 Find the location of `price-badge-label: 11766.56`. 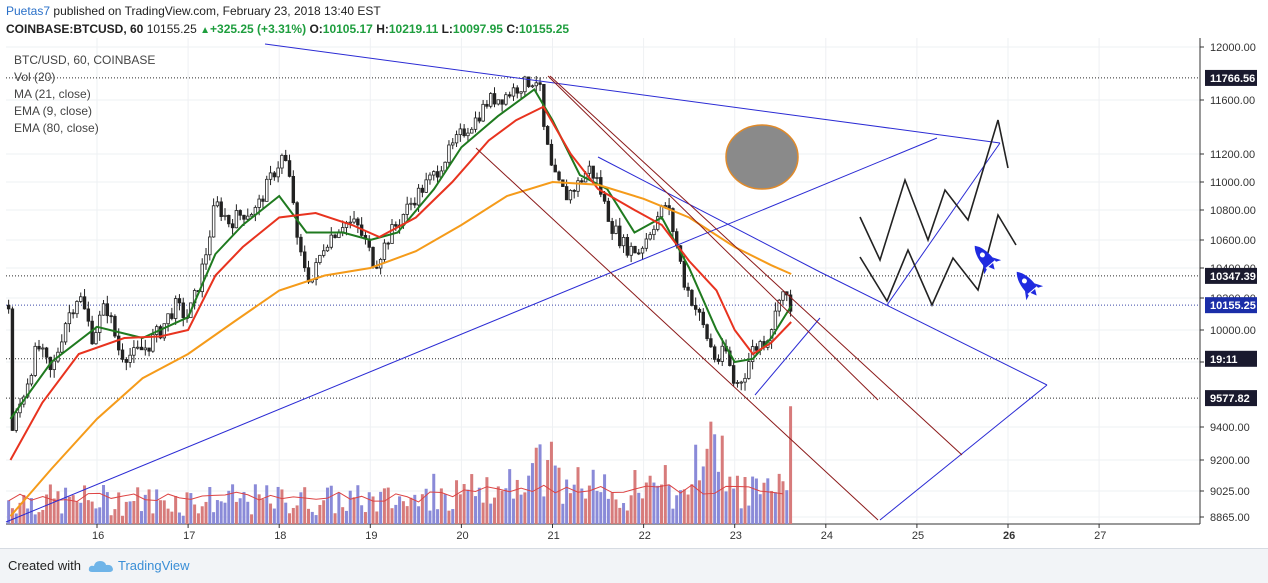

price-badge-label: 11766.56 is located at coordinates (1232, 79).